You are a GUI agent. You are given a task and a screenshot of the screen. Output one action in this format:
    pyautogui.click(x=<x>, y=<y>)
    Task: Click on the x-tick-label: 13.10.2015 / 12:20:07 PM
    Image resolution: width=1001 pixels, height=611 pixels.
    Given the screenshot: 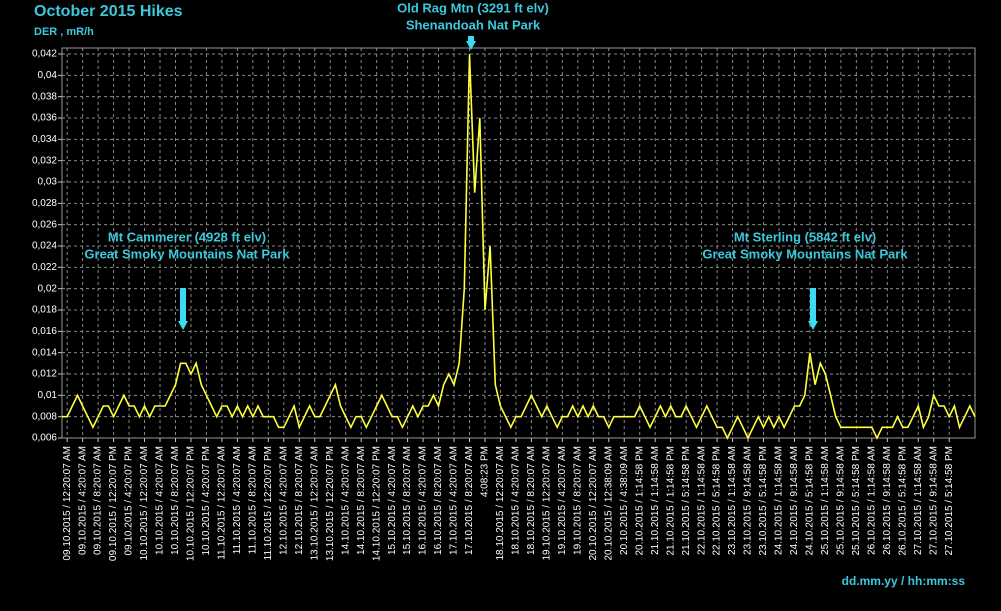 What is the action you would take?
    pyautogui.click(x=330, y=503)
    